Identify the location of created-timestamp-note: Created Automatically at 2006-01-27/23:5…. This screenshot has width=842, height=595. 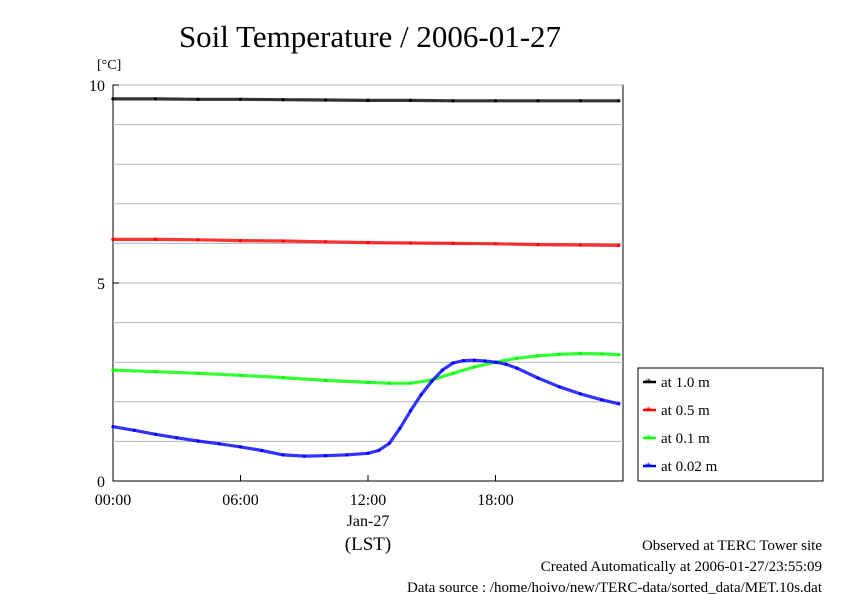
(681, 567).